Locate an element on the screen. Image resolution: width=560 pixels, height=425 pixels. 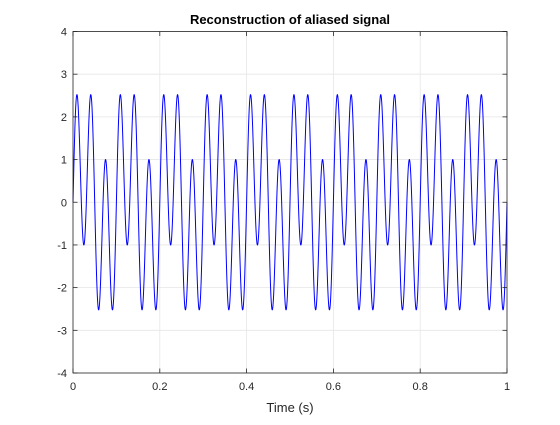
y-tick-label: -4 is located at coordinates (62, 374).